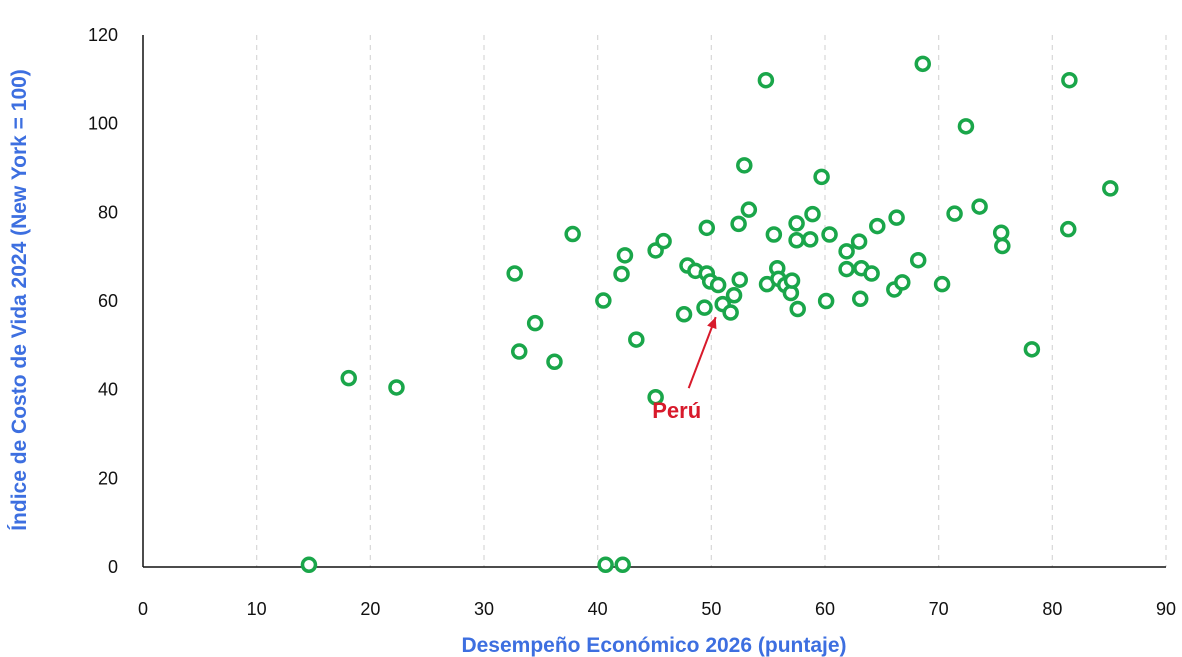 The image size is (1182, 657). Describe the element at coordinates (484, 609) in the screenshot. I see `x-tick-label: 30` at that location.